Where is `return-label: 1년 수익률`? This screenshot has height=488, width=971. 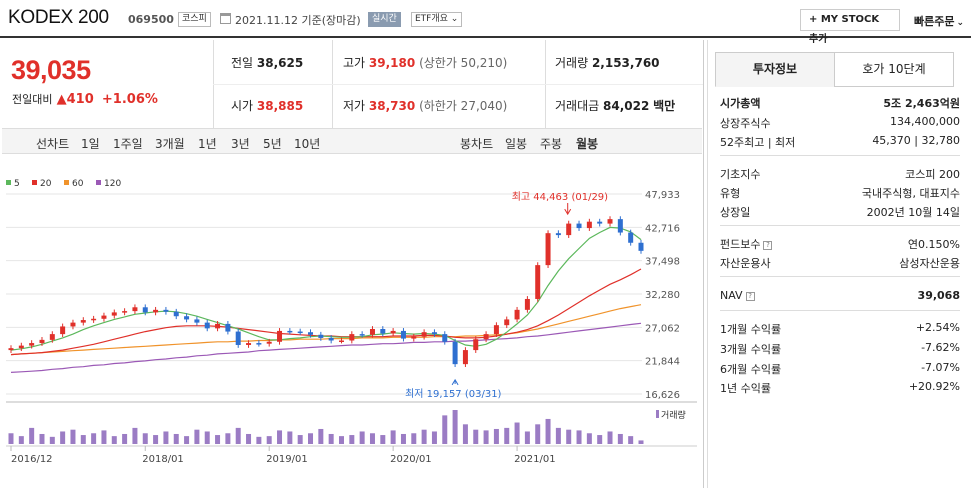
return-label: 1년 수익률 is located at coordinates (745, 388).